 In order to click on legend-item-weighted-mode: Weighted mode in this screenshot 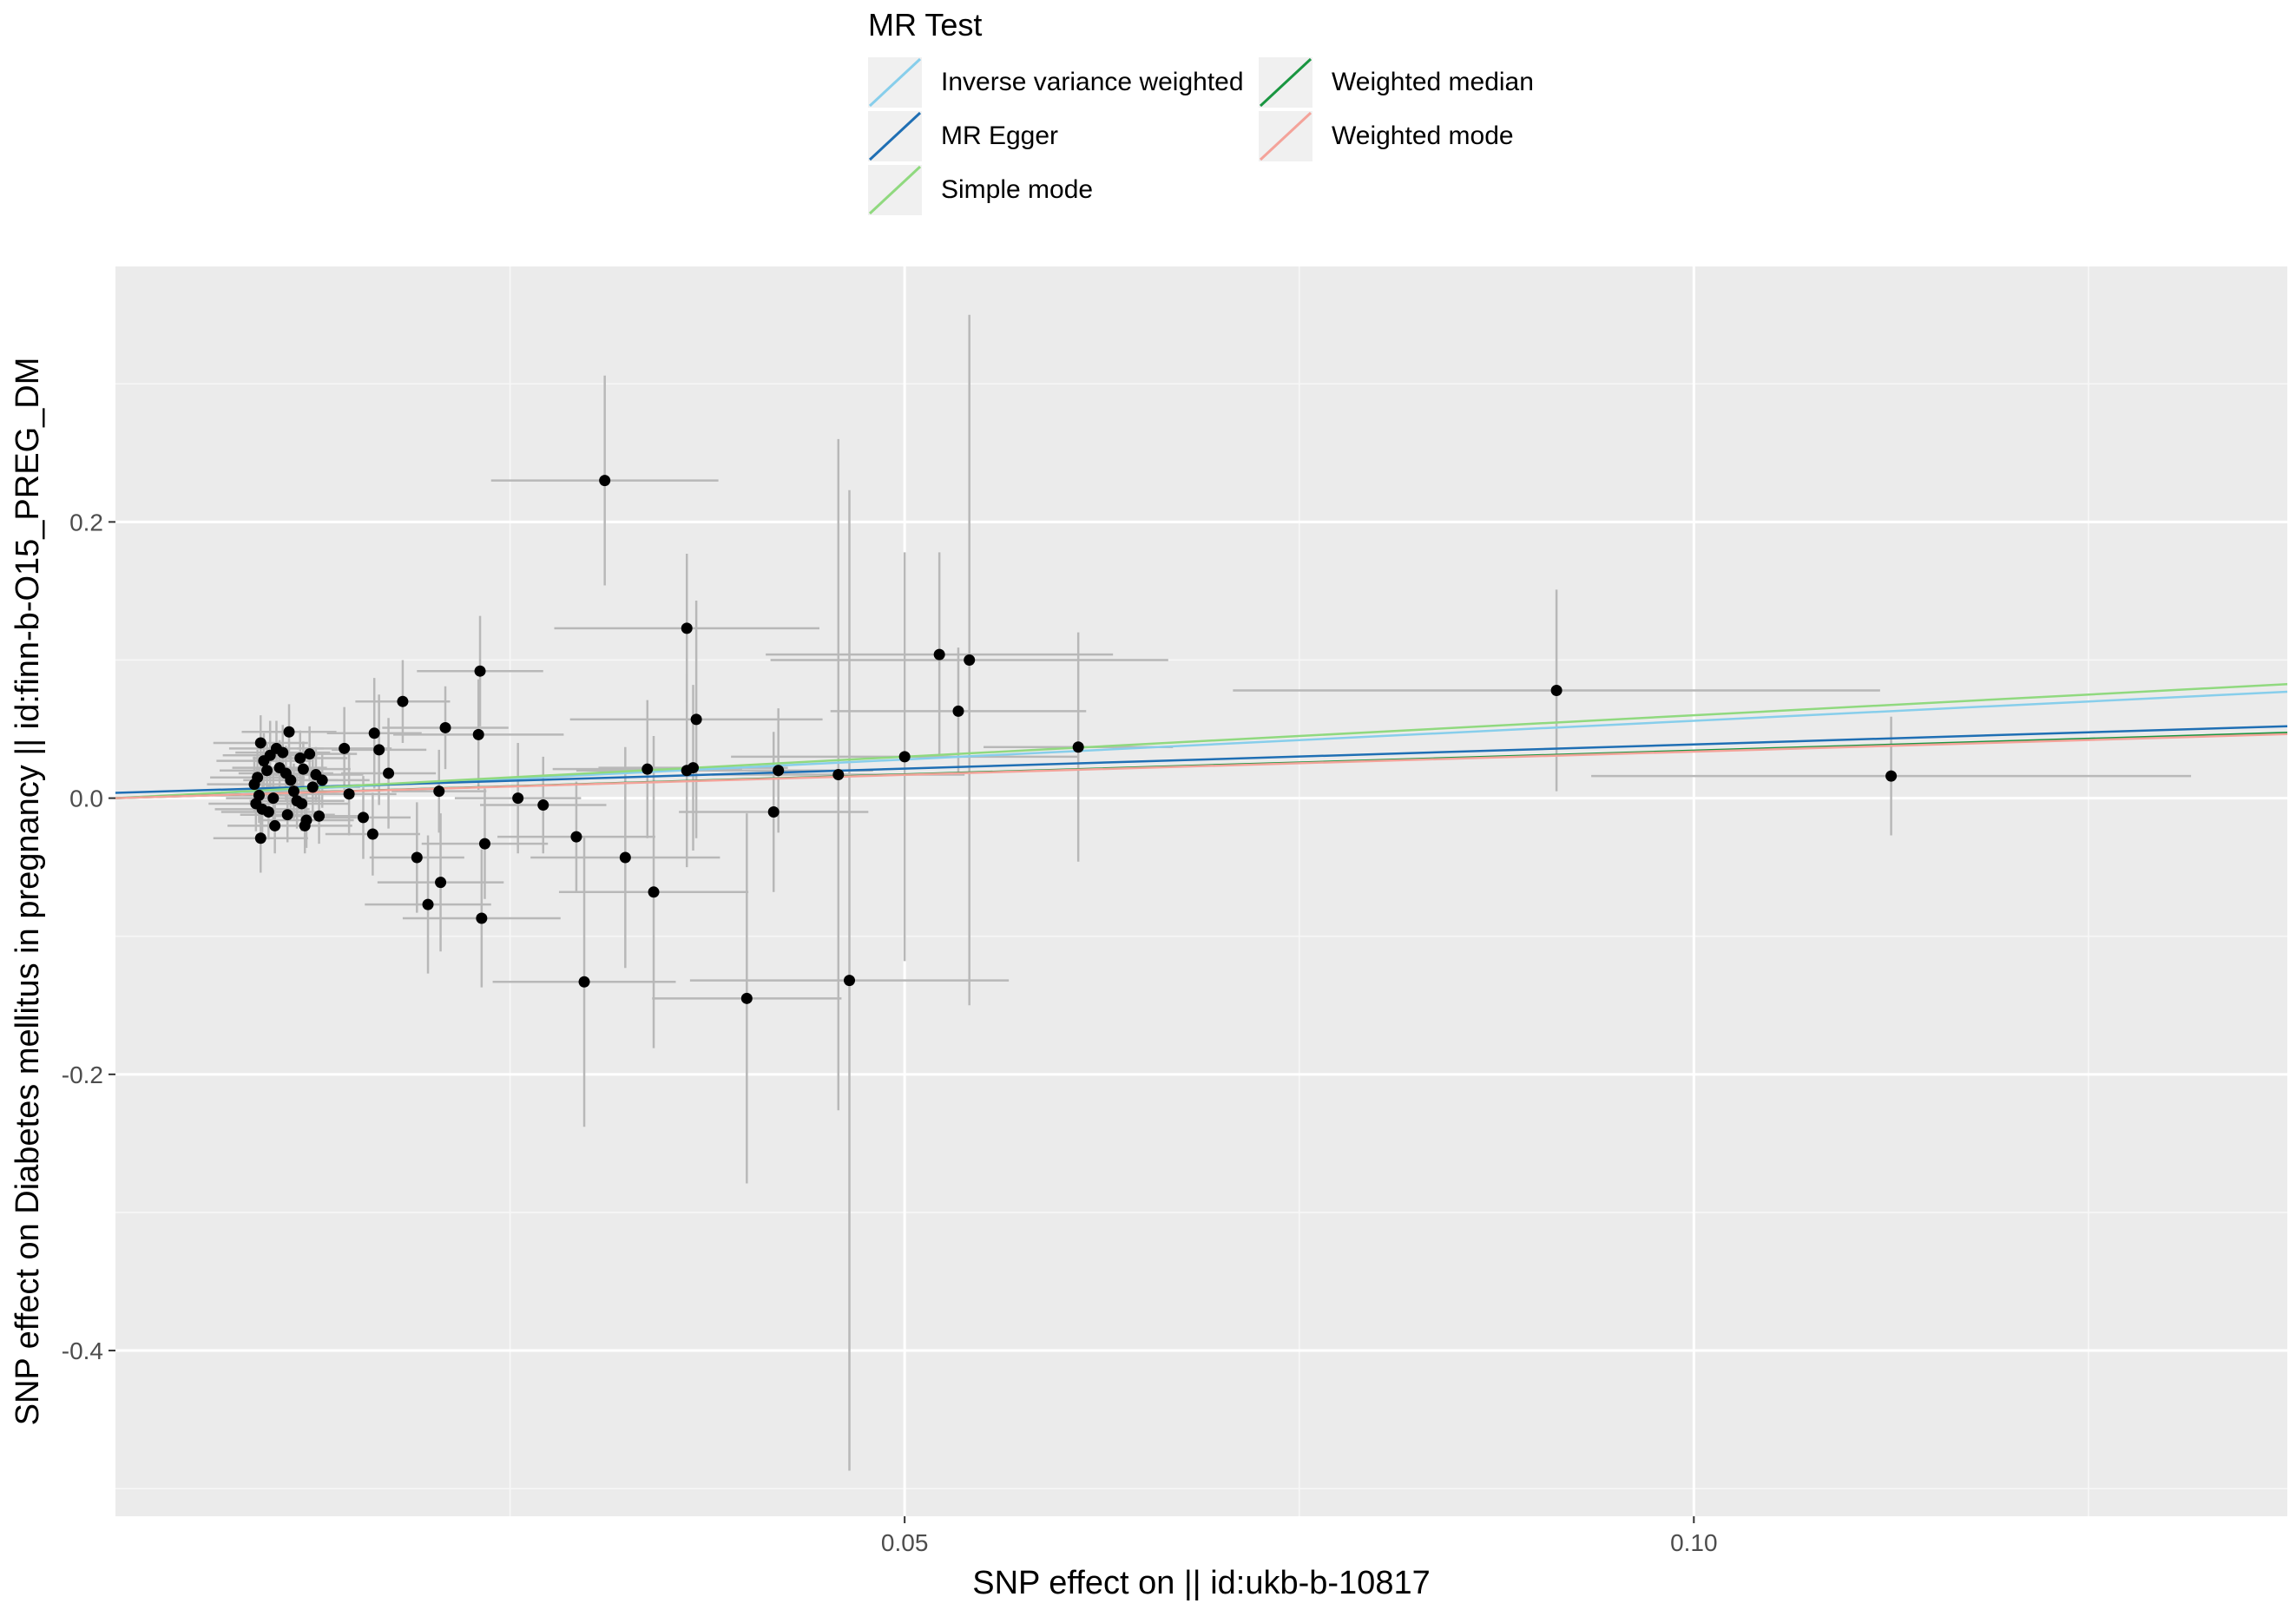, I will do `click(1387, 136)`.